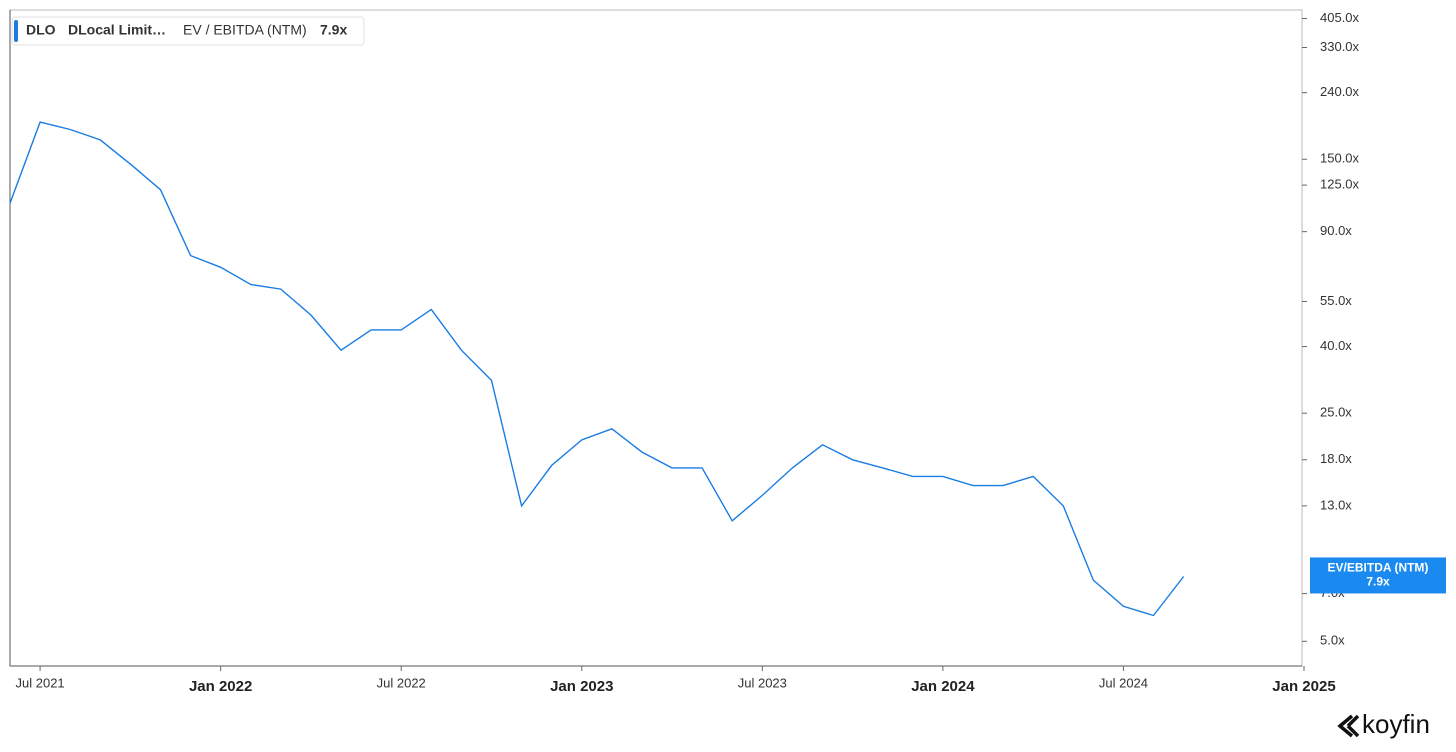 Image resolution: width=1456 pixels, height=752 pixels. I want to click on legend: DLO DLocal Limit… EV / EBITDA (NTM) 7.9x, so click(188, 31).